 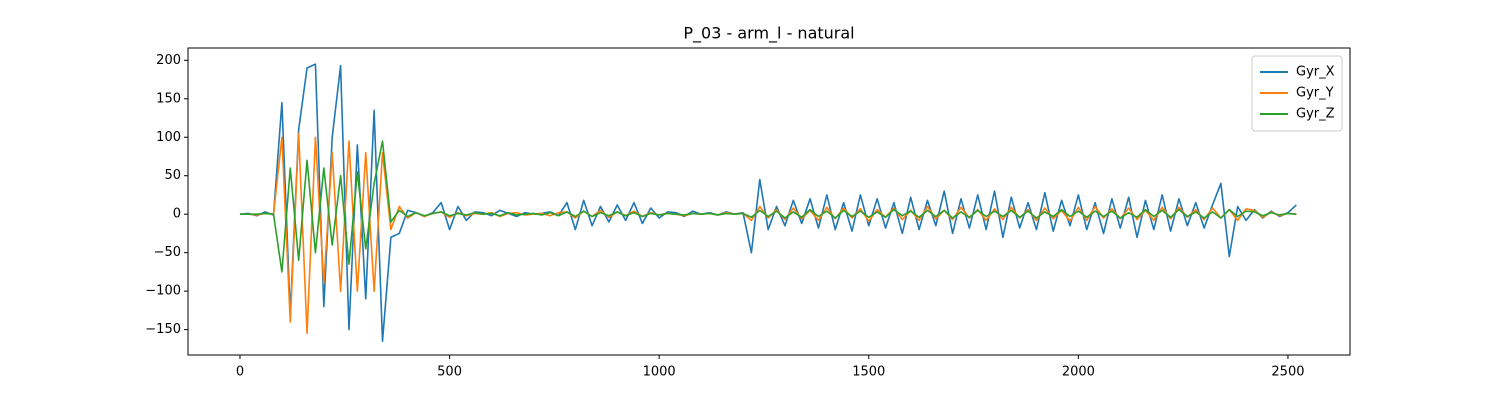 I want to click on legend-box, so click(x=1297, y=93).